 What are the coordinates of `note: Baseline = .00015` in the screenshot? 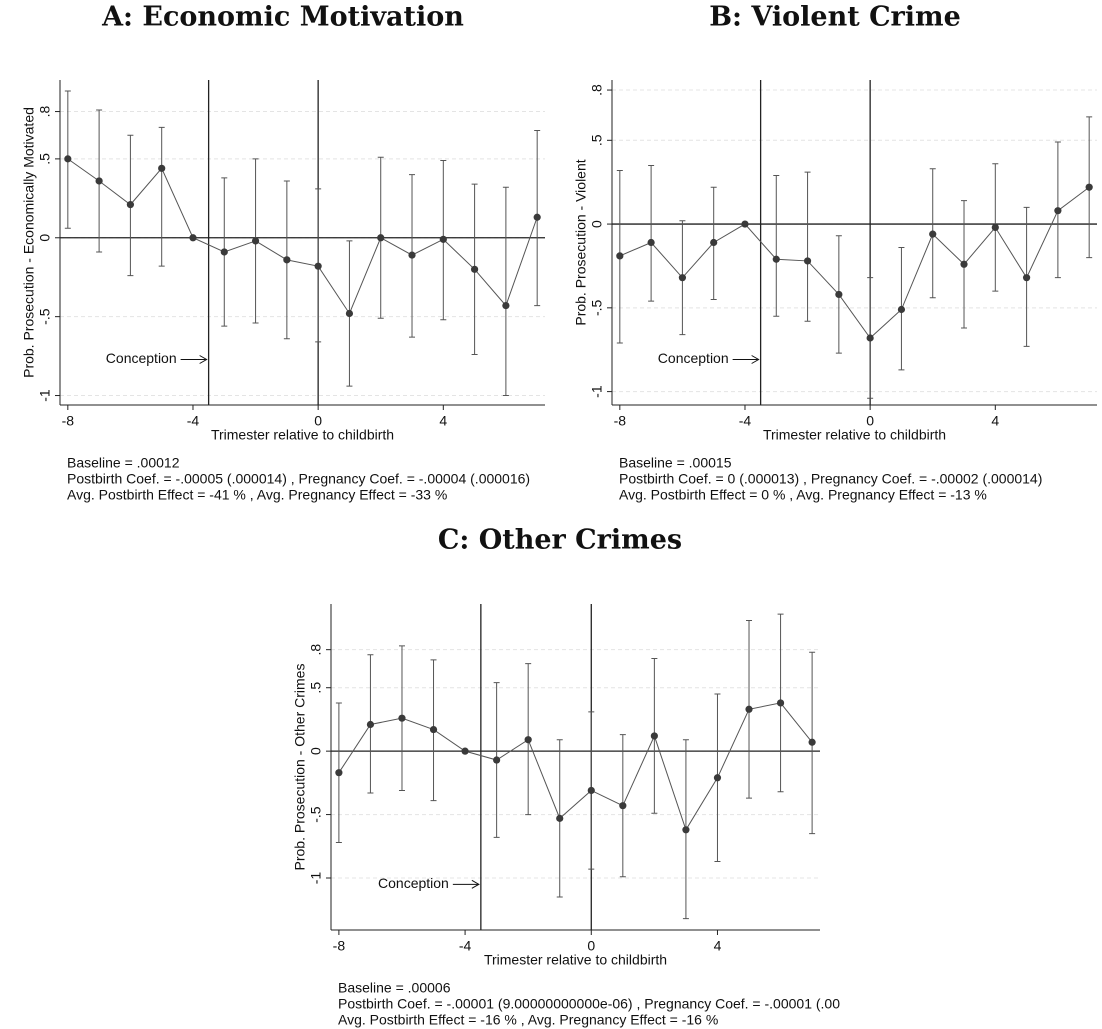 It's located at (675, 463).